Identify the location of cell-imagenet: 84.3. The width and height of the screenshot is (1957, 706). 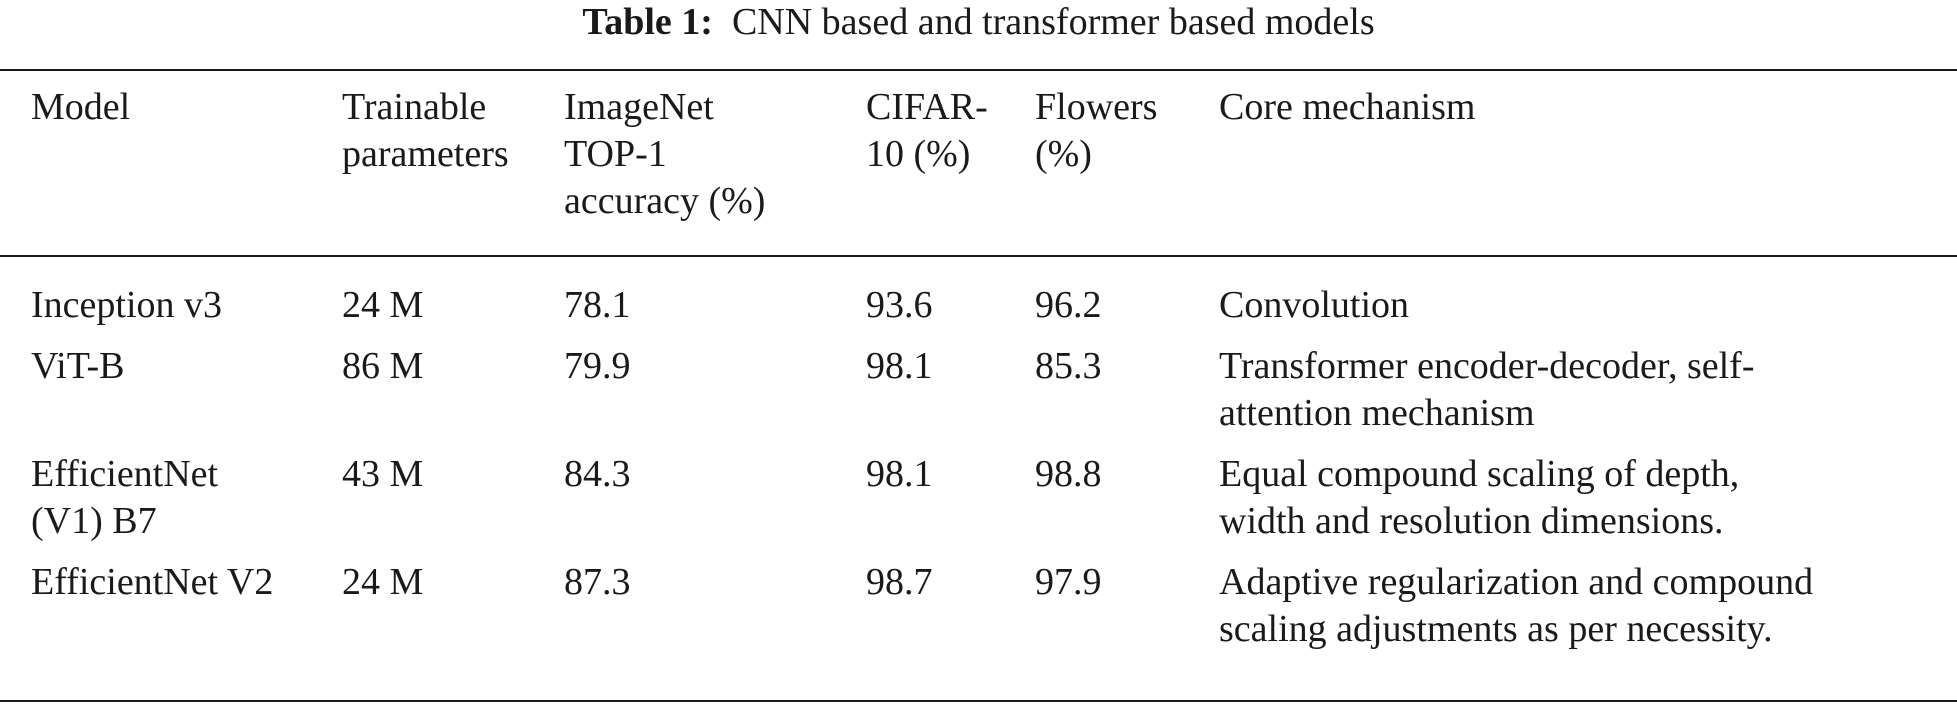
(597, 474).